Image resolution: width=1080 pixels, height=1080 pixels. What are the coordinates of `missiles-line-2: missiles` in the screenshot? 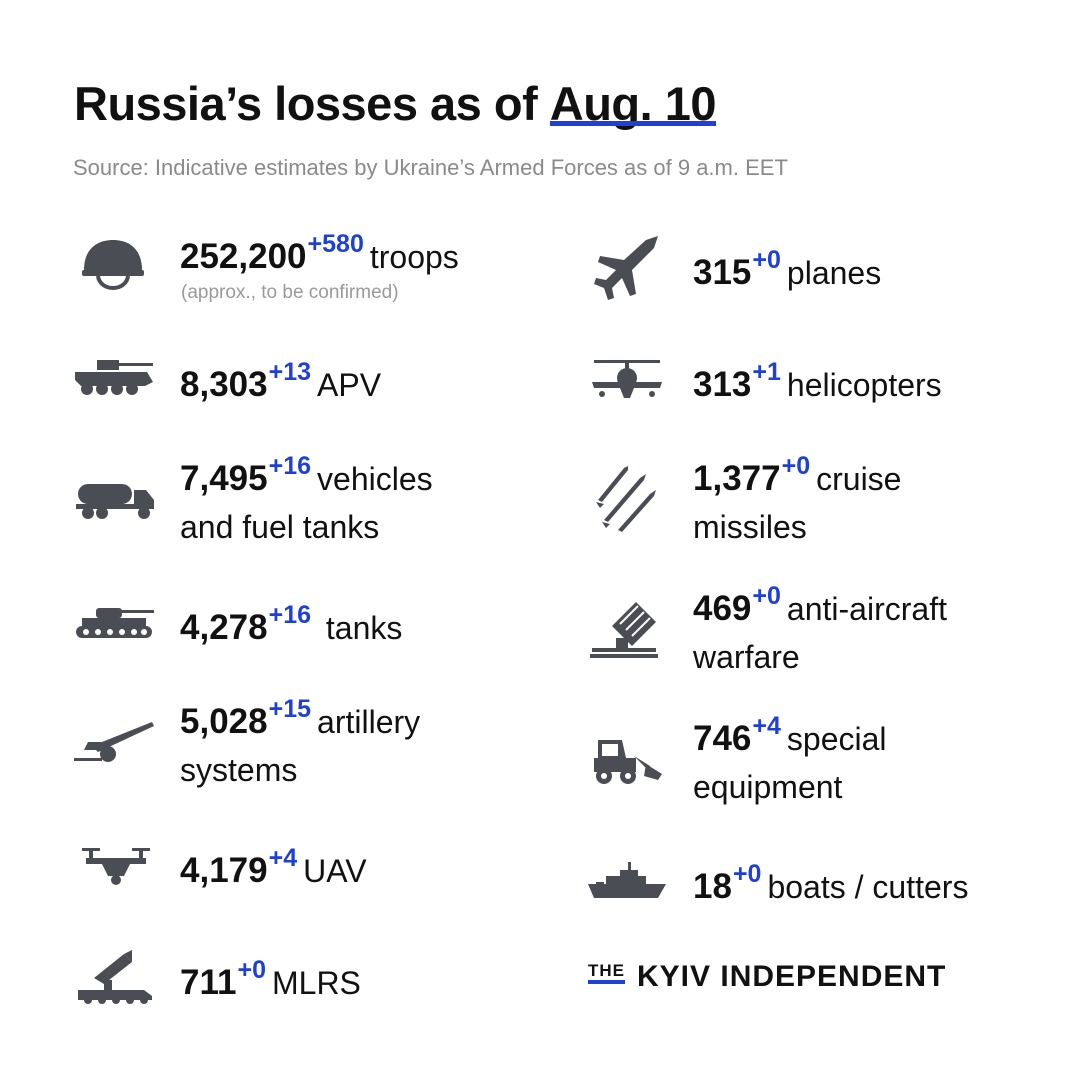 It's located at (750, 527).